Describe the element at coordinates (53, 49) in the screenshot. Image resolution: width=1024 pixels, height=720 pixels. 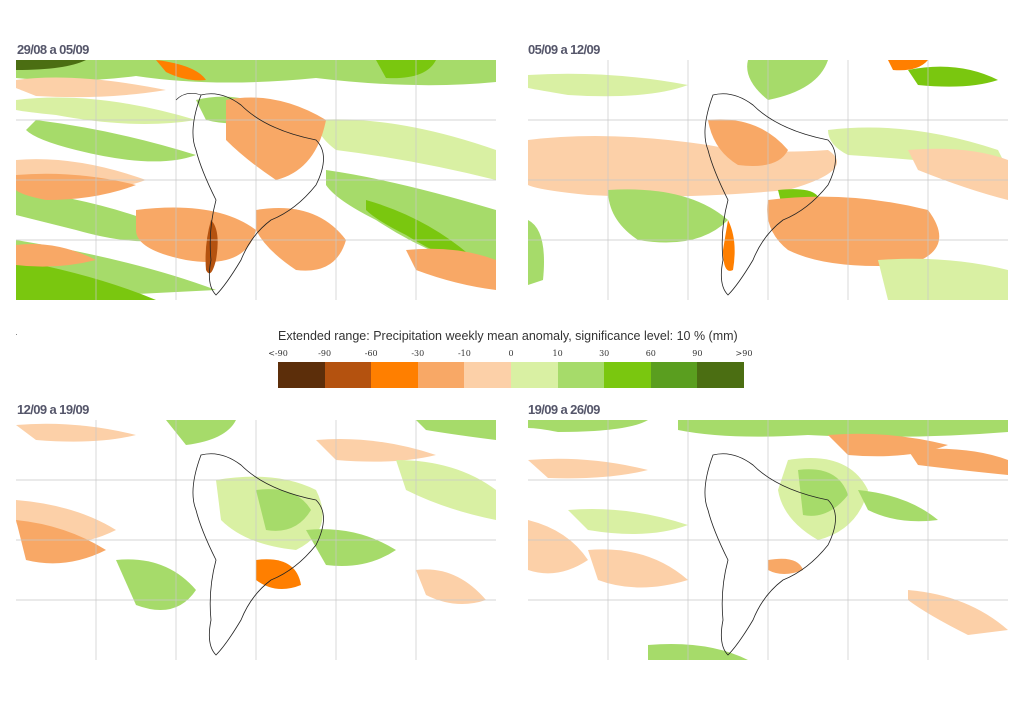
I see `panel-title-1: 29/08 a 05/09` at that location.